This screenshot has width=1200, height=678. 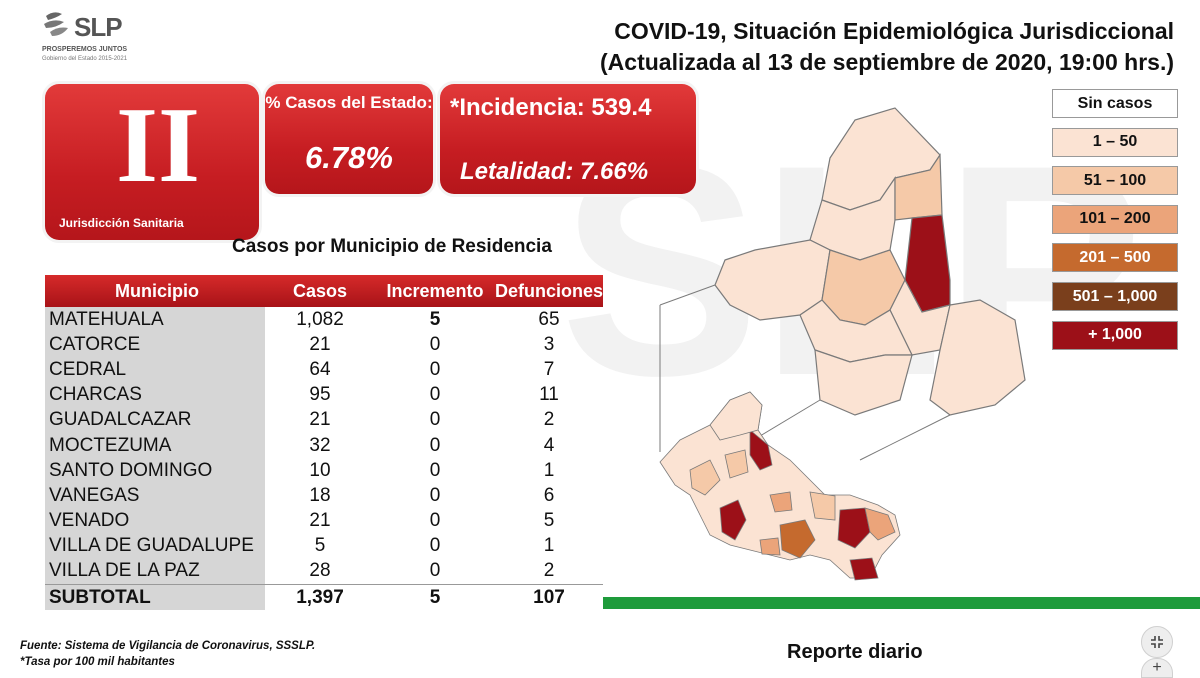 I want to click on table-title: Casos por Municipio de Residencia, so click(x=392, y=246).